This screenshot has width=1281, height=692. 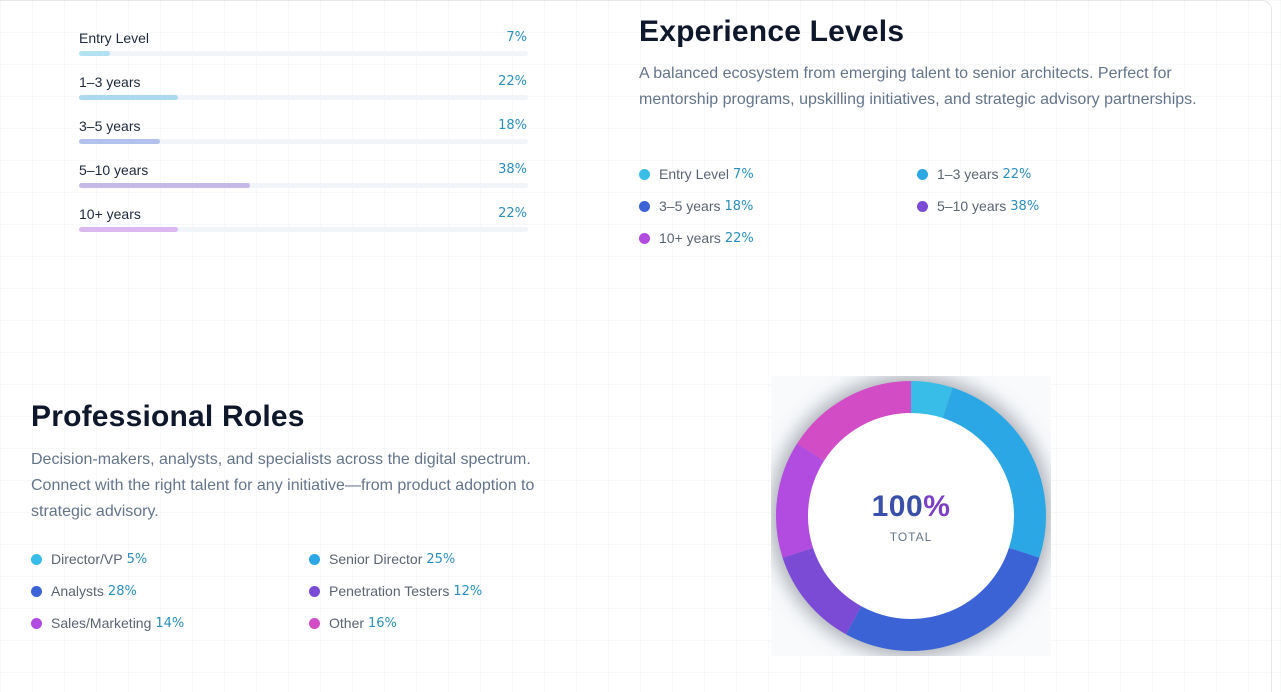 I want to click on roles-legend-item: Senior Director 25%, so click(x=448, y=559).